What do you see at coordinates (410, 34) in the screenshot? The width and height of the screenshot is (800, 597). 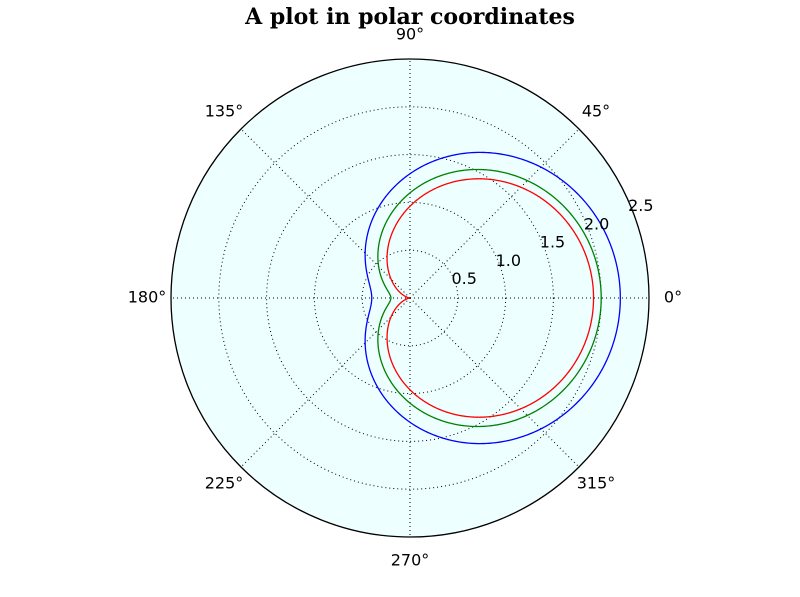 I see `theta-tick-label: 90°` at bounding box center [410, 34].